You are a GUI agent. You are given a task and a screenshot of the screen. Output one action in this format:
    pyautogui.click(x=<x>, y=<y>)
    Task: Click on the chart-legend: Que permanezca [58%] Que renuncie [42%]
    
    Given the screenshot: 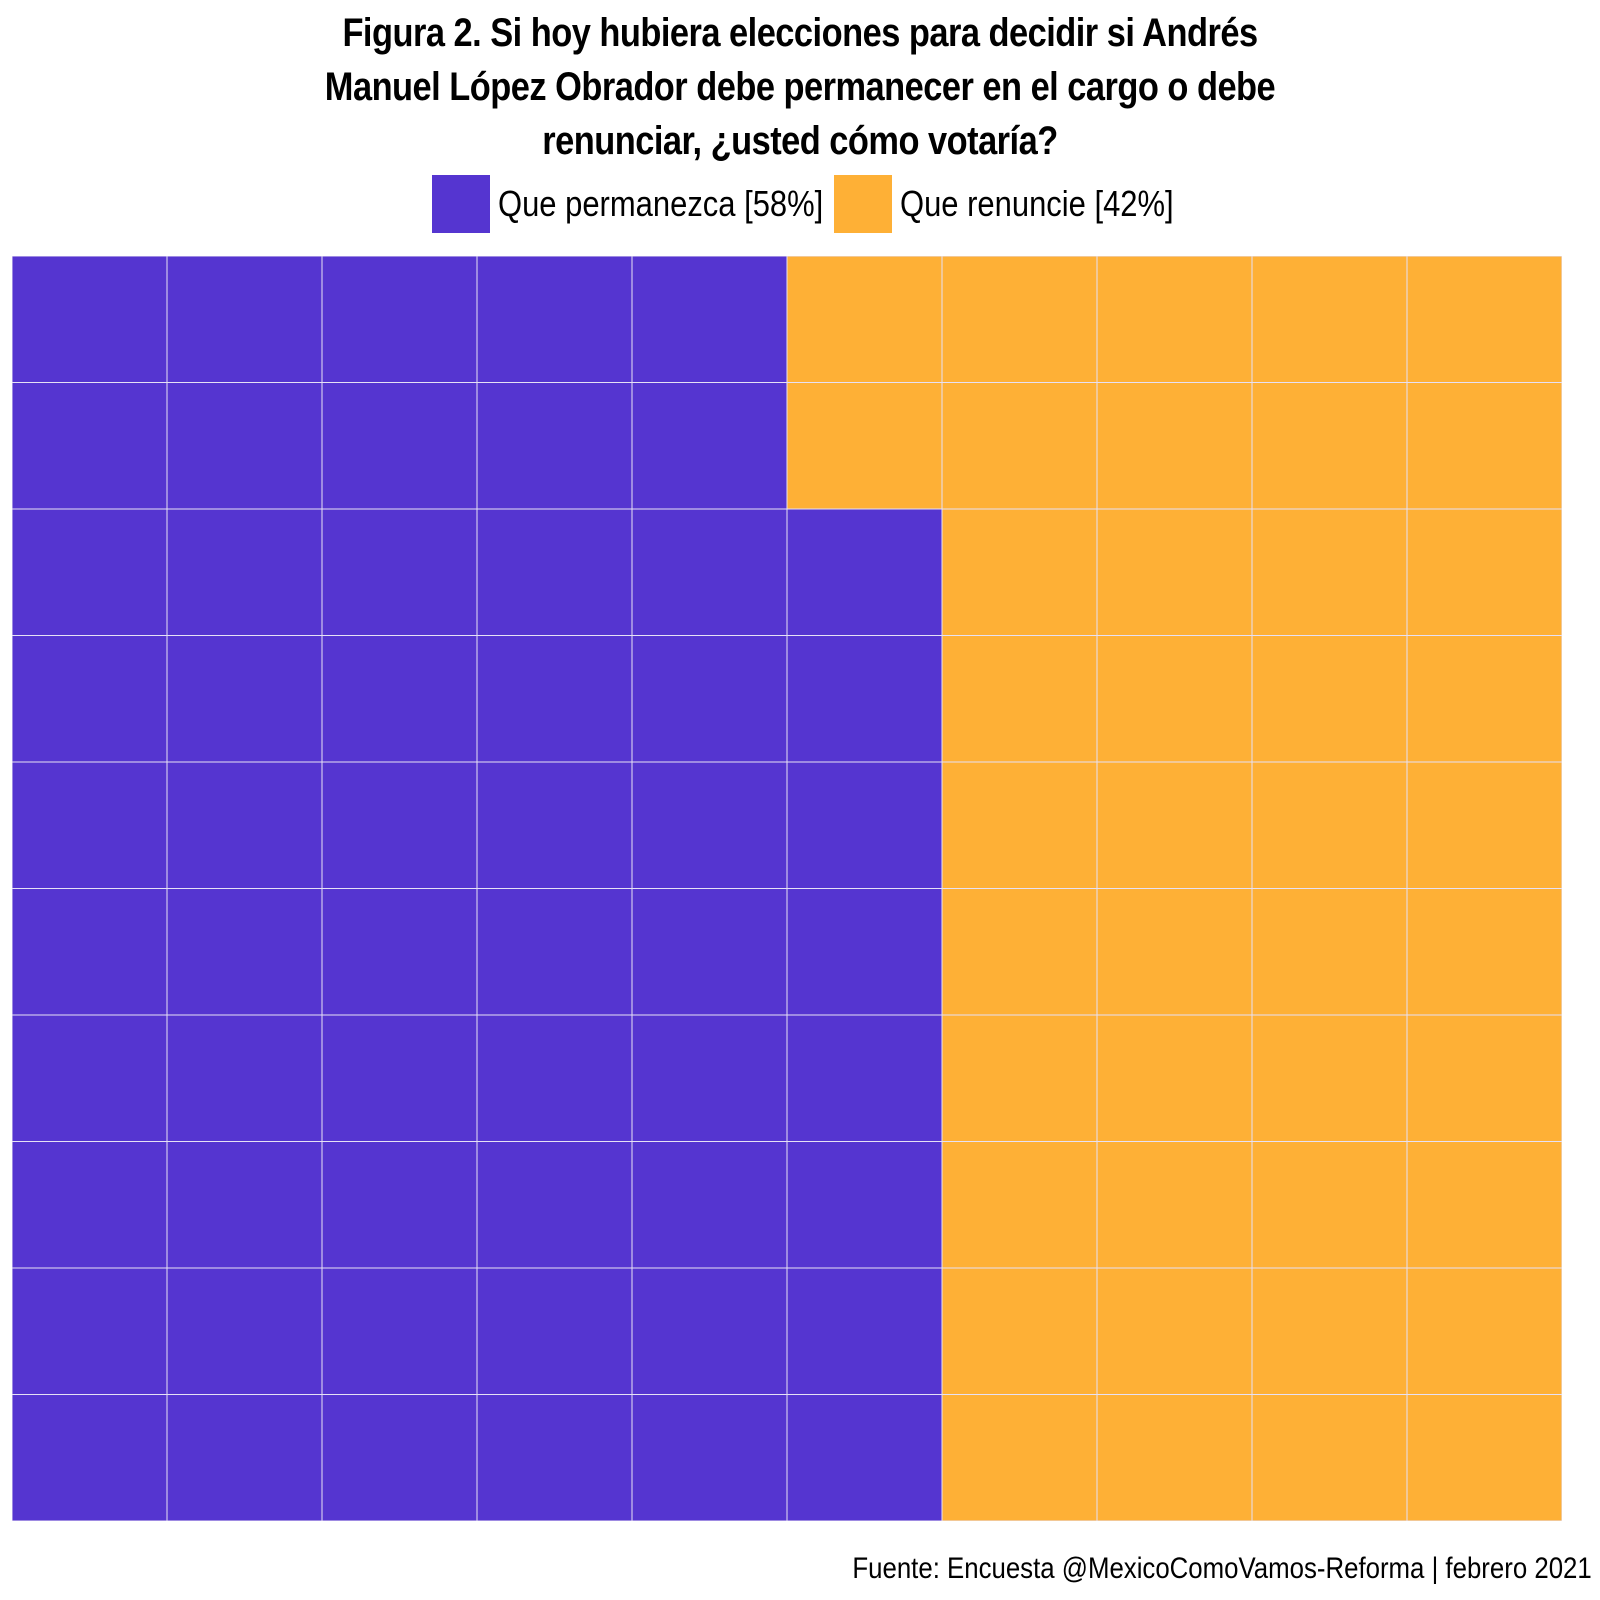 What is the action you would take?
    pyautogui.click(x=800, y=204)
    